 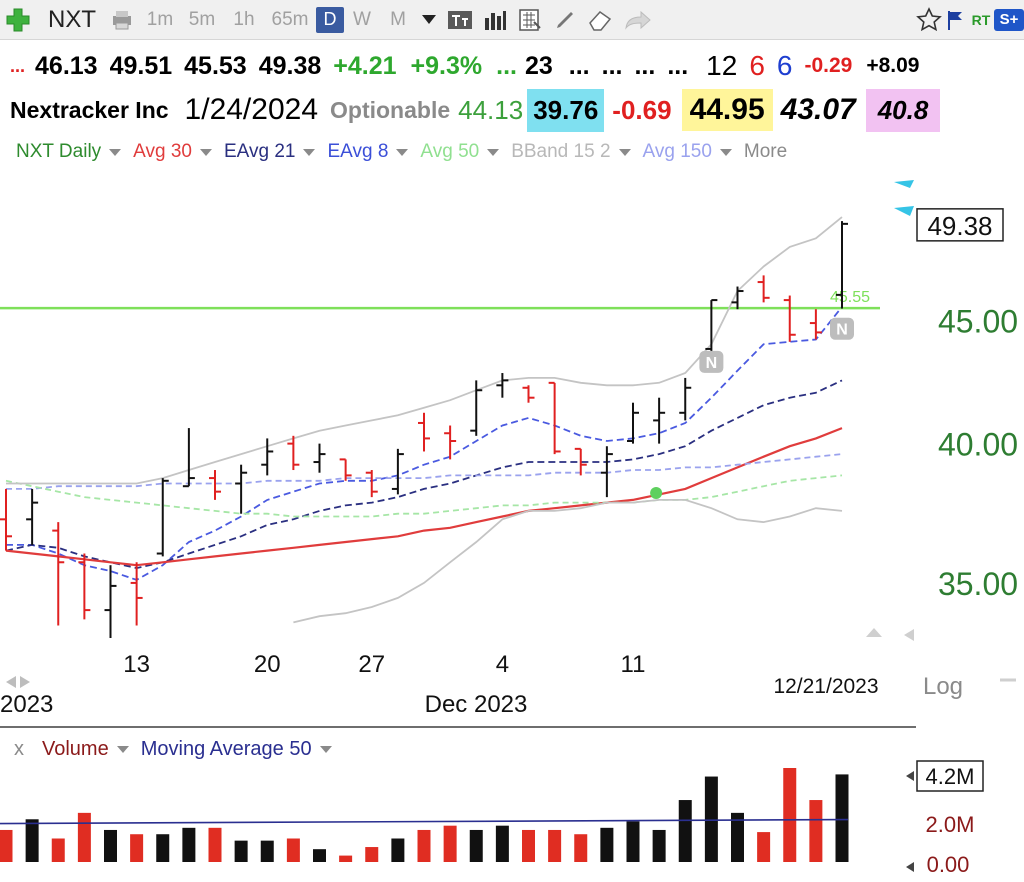 What do you see at coordinates (850, 297) in the screenshot?
I see `support-line-label: 45.55` at bounding box center [850, 297].